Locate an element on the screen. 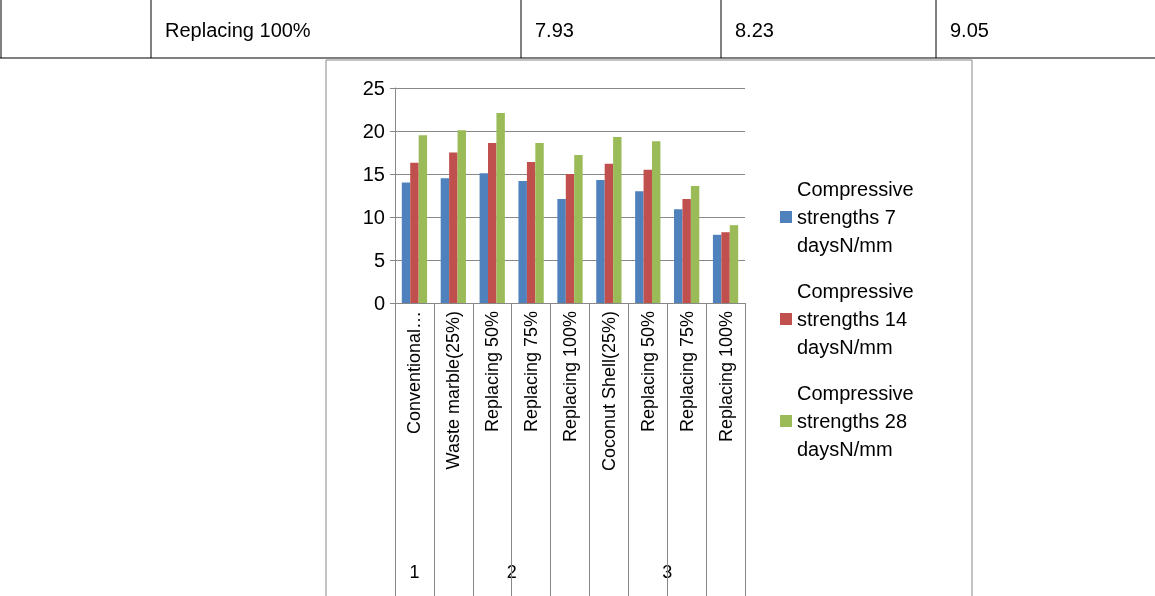 The height and width of the screenshot is (596, 1155). text: 7.93 is located at coordinates (554, 30).